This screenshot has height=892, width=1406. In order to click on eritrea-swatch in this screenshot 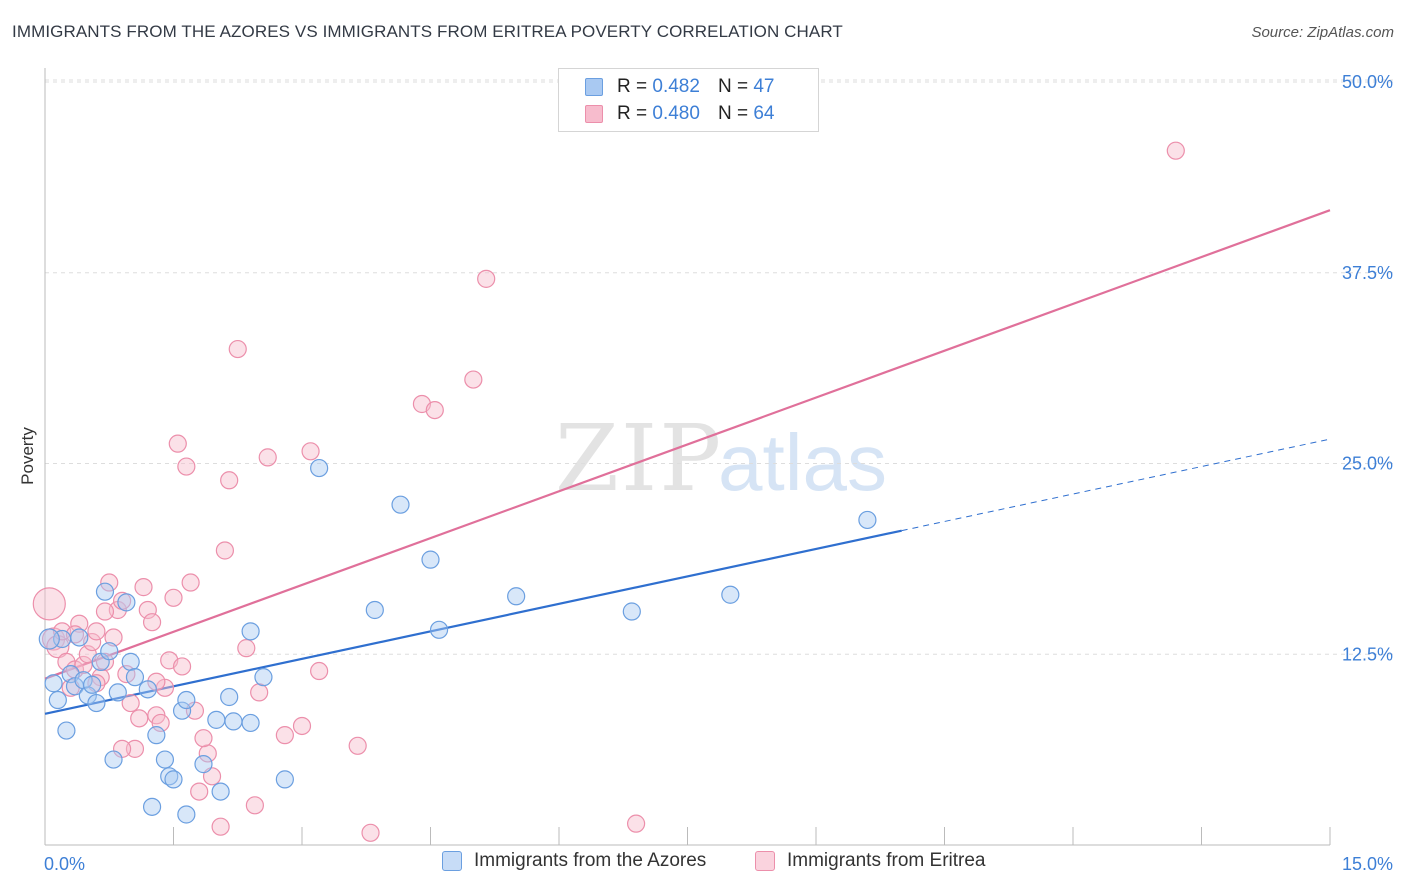, I will do `click(594, 114)`.